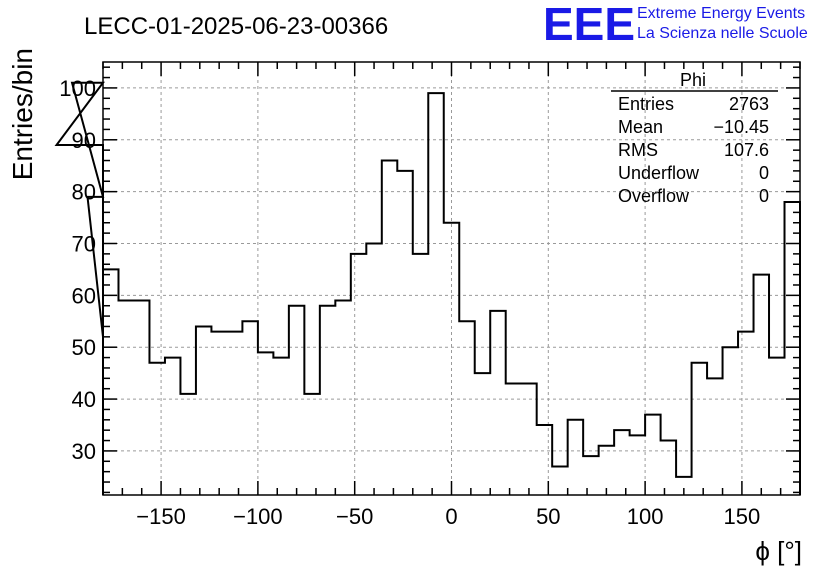 Image resolution: width=836 pixels, height=572 pixels. What do you see at coordinates (84, 140) in the screenshot?
I see `y-tick-label: 90` at bounding box center [84, 140].